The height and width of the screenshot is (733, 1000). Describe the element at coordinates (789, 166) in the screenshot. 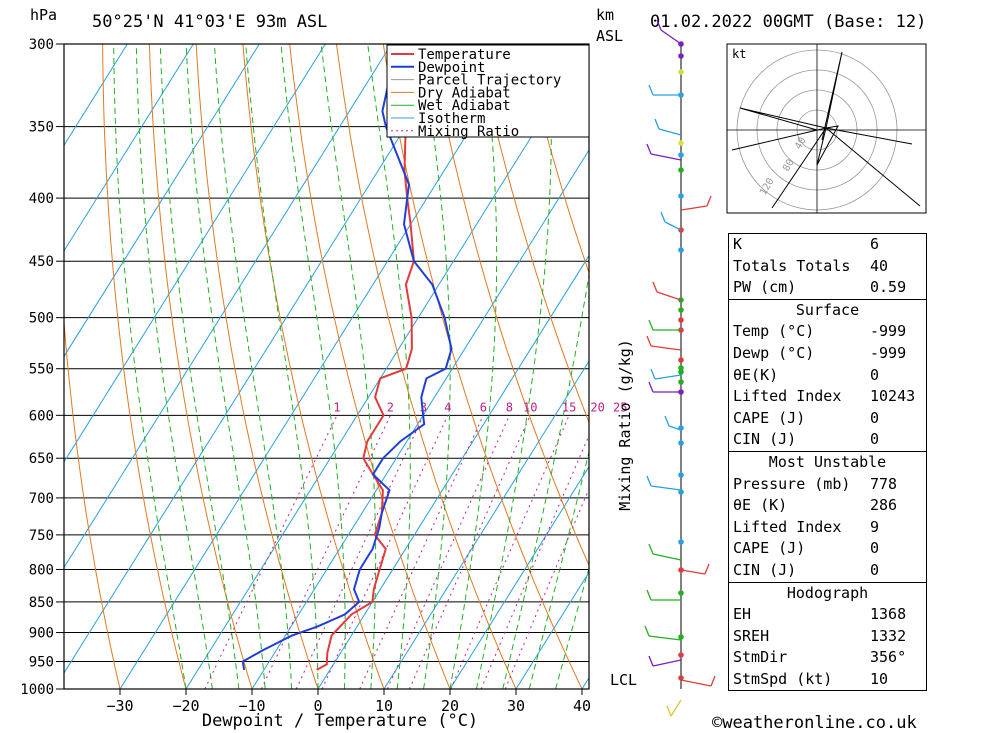

I see `hodograph-ring-label: 80` at that location.